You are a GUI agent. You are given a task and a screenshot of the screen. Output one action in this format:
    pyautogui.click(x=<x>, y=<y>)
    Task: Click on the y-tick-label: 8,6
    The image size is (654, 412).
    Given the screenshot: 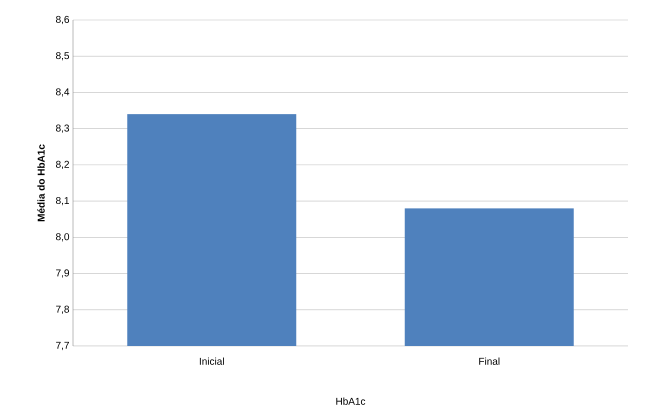 What is the action you would take?
    pyautogui.click(x=63, y=20)
    